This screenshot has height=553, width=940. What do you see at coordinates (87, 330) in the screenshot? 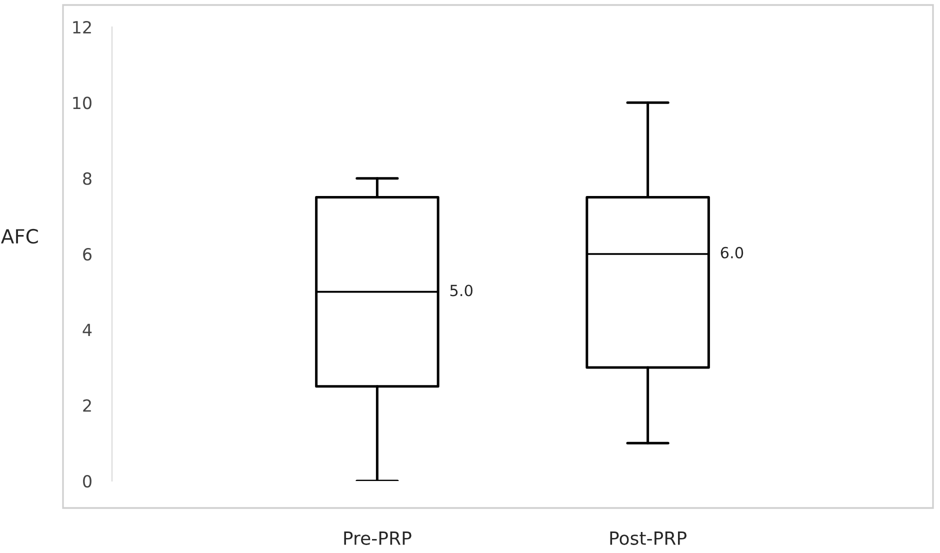
I see `y-tick-label: 4` at bounding box center [87, 330].